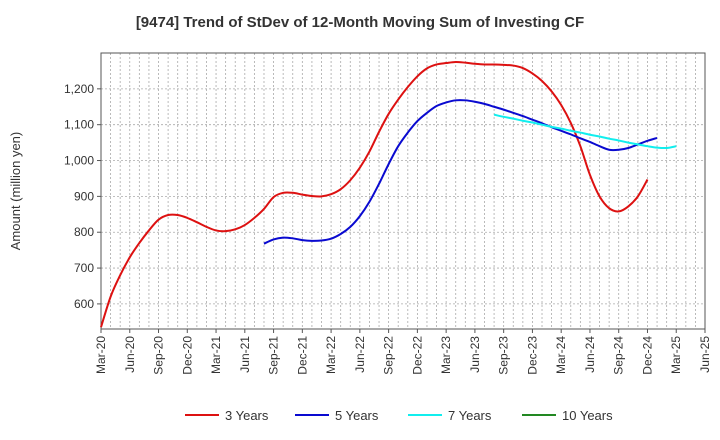 The image size is (720, 440). I want to click on x-tick-label: Sep-23, so click(504, 355).